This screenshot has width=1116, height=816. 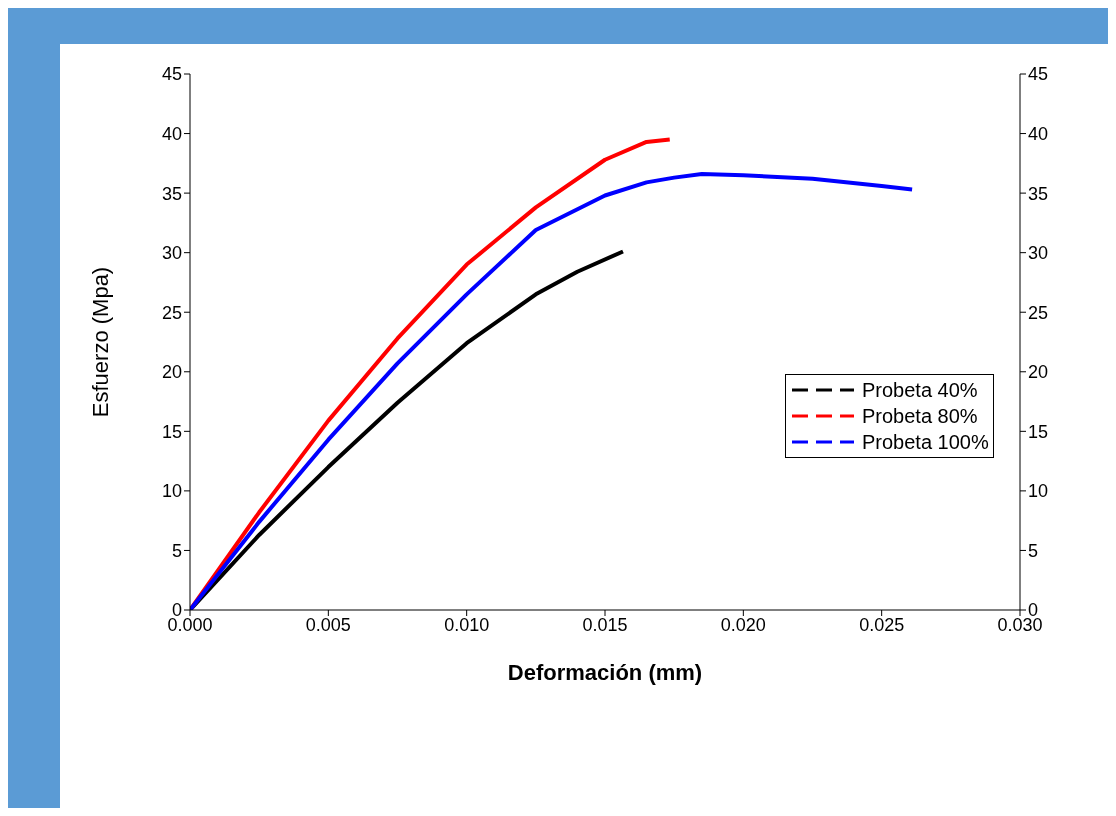 I want to click on legend-label: Probeta 100%, so click(x=925, y=442).